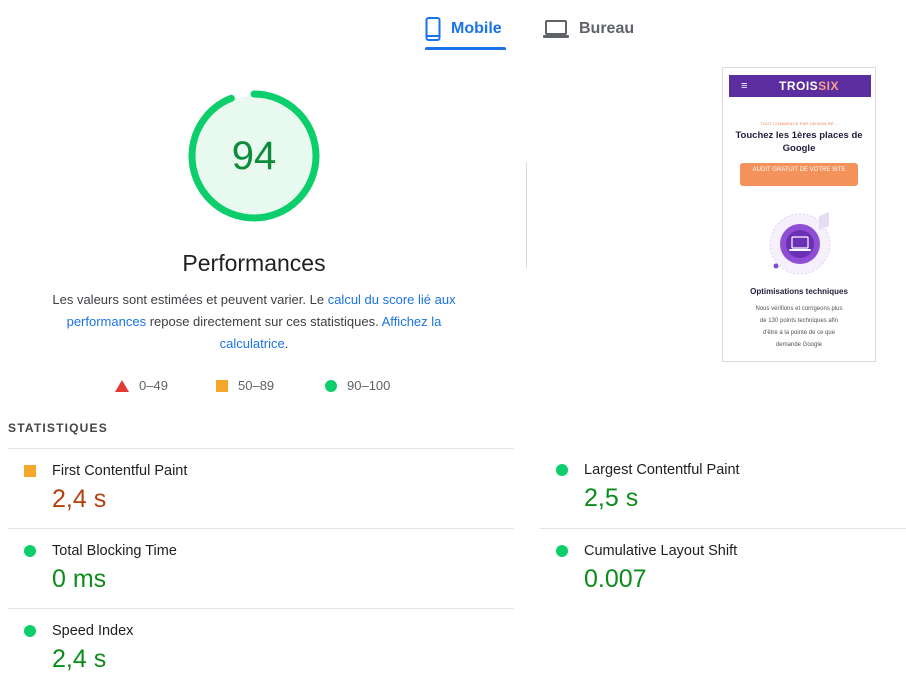 The height and width of the screenshot is (692, 906). What do you see at coordinates (526, 215) in the screenshot?
I see `vertical-divider` at bounding box center [526, 215].